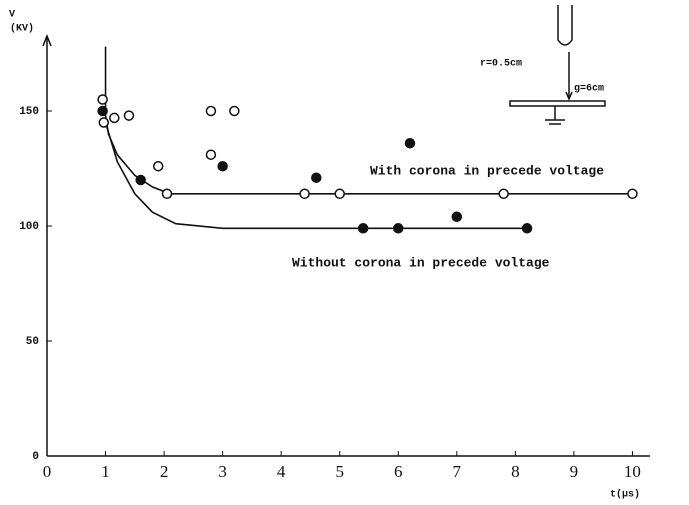 The width and height of the screenshot is (689, 505). I want to click on rod, so click(565, 25).